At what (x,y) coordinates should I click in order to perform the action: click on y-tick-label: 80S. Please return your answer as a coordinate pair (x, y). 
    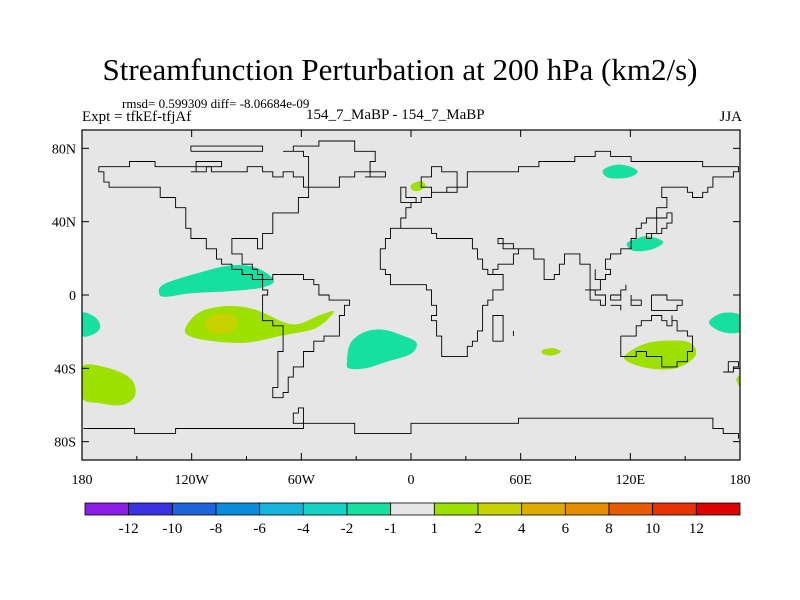
    Looking at the image, I should click on (65, 443).